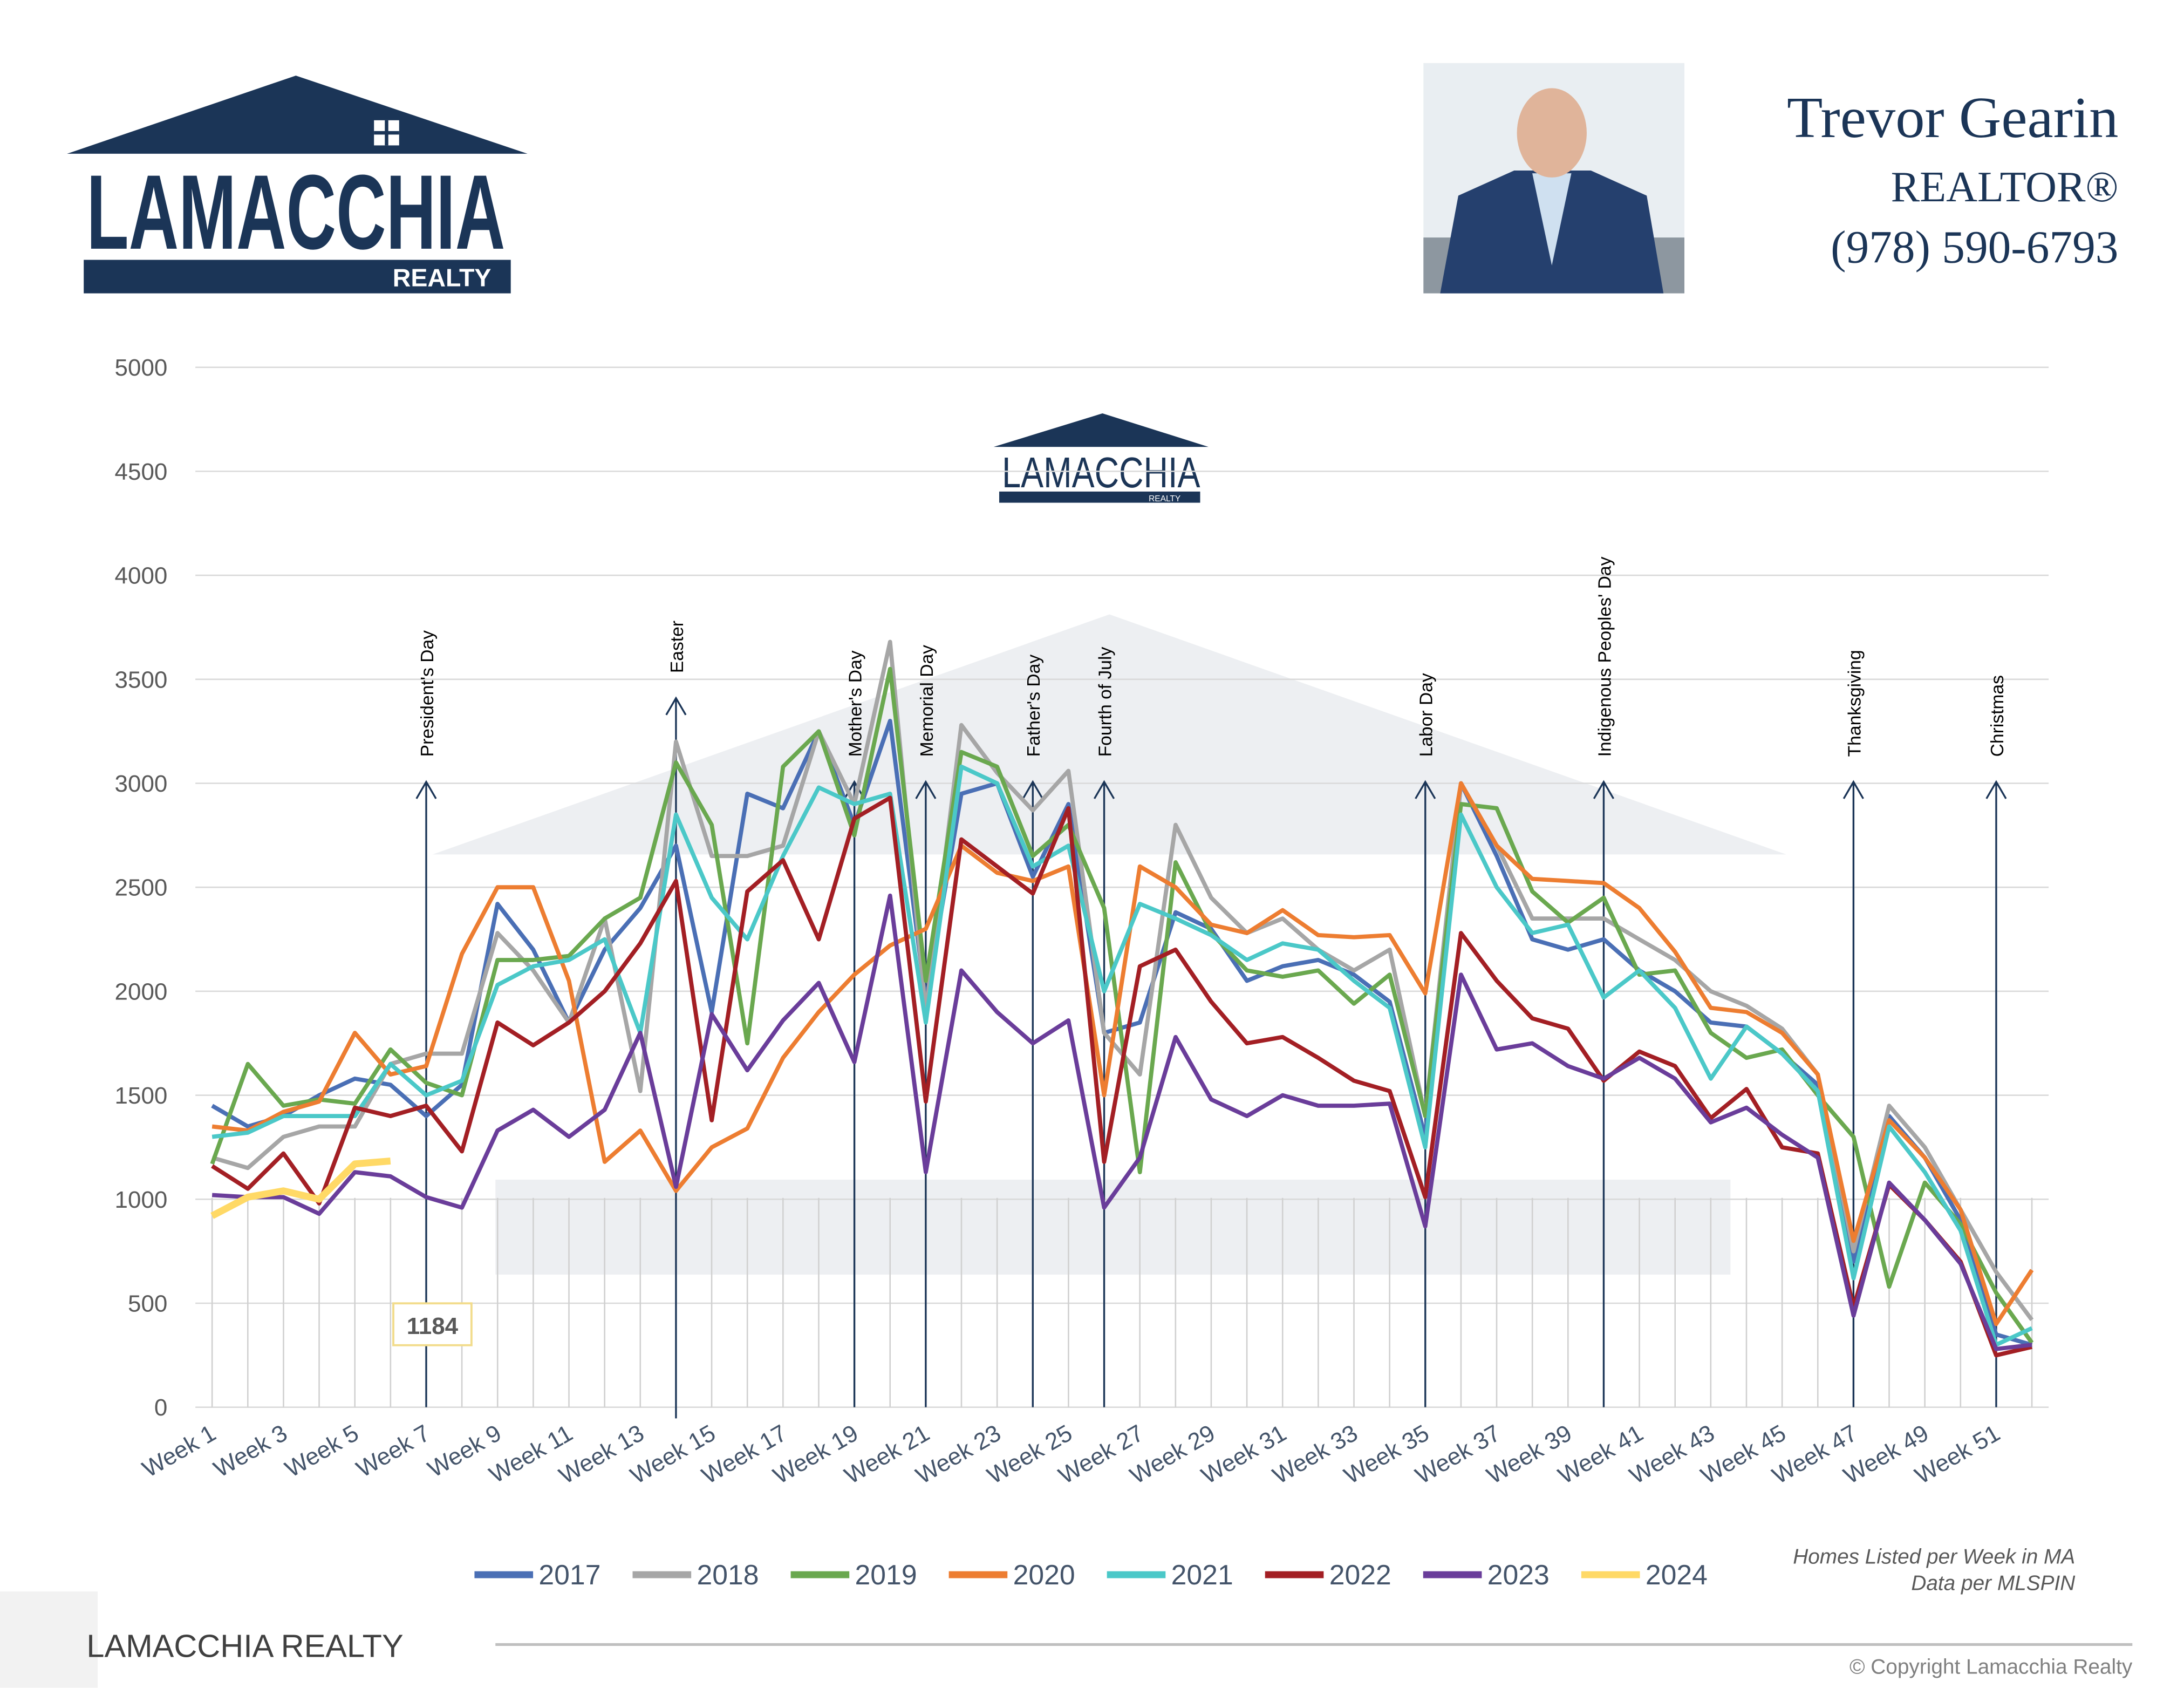 This screenshot has height=1688, width=2184. I want to click on center-logo-name: LAMACCHIA, so click(1101, 472).